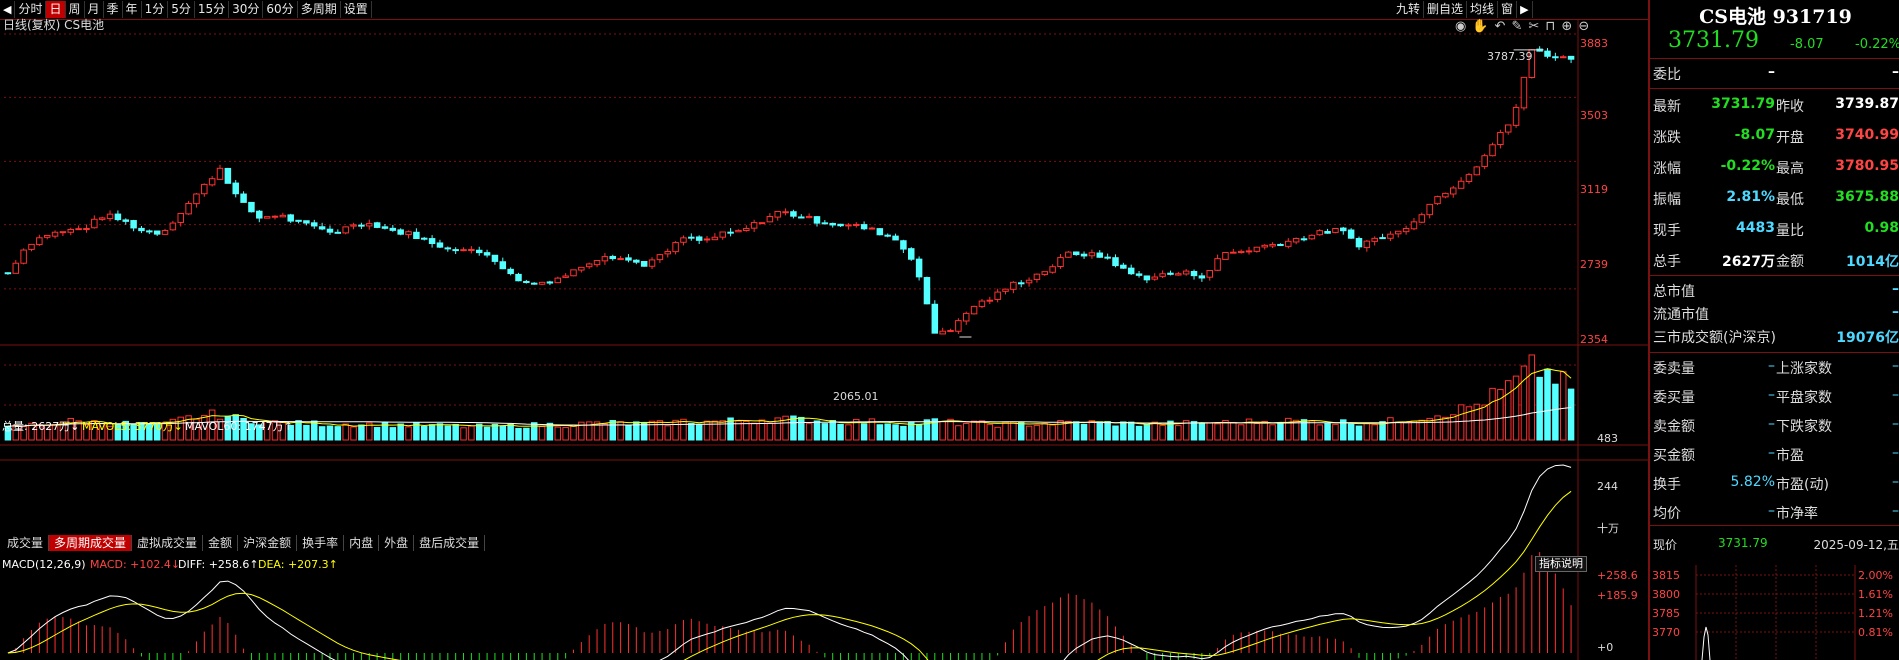  Describe the element at coordinates (356, 9) in the screenshot. I see `period-tab: 设置` at that location.